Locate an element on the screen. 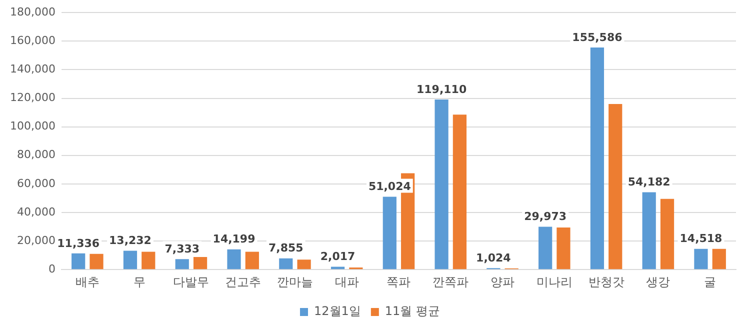  y-tick-label: 40,000 is located at coordinates (36, 211).